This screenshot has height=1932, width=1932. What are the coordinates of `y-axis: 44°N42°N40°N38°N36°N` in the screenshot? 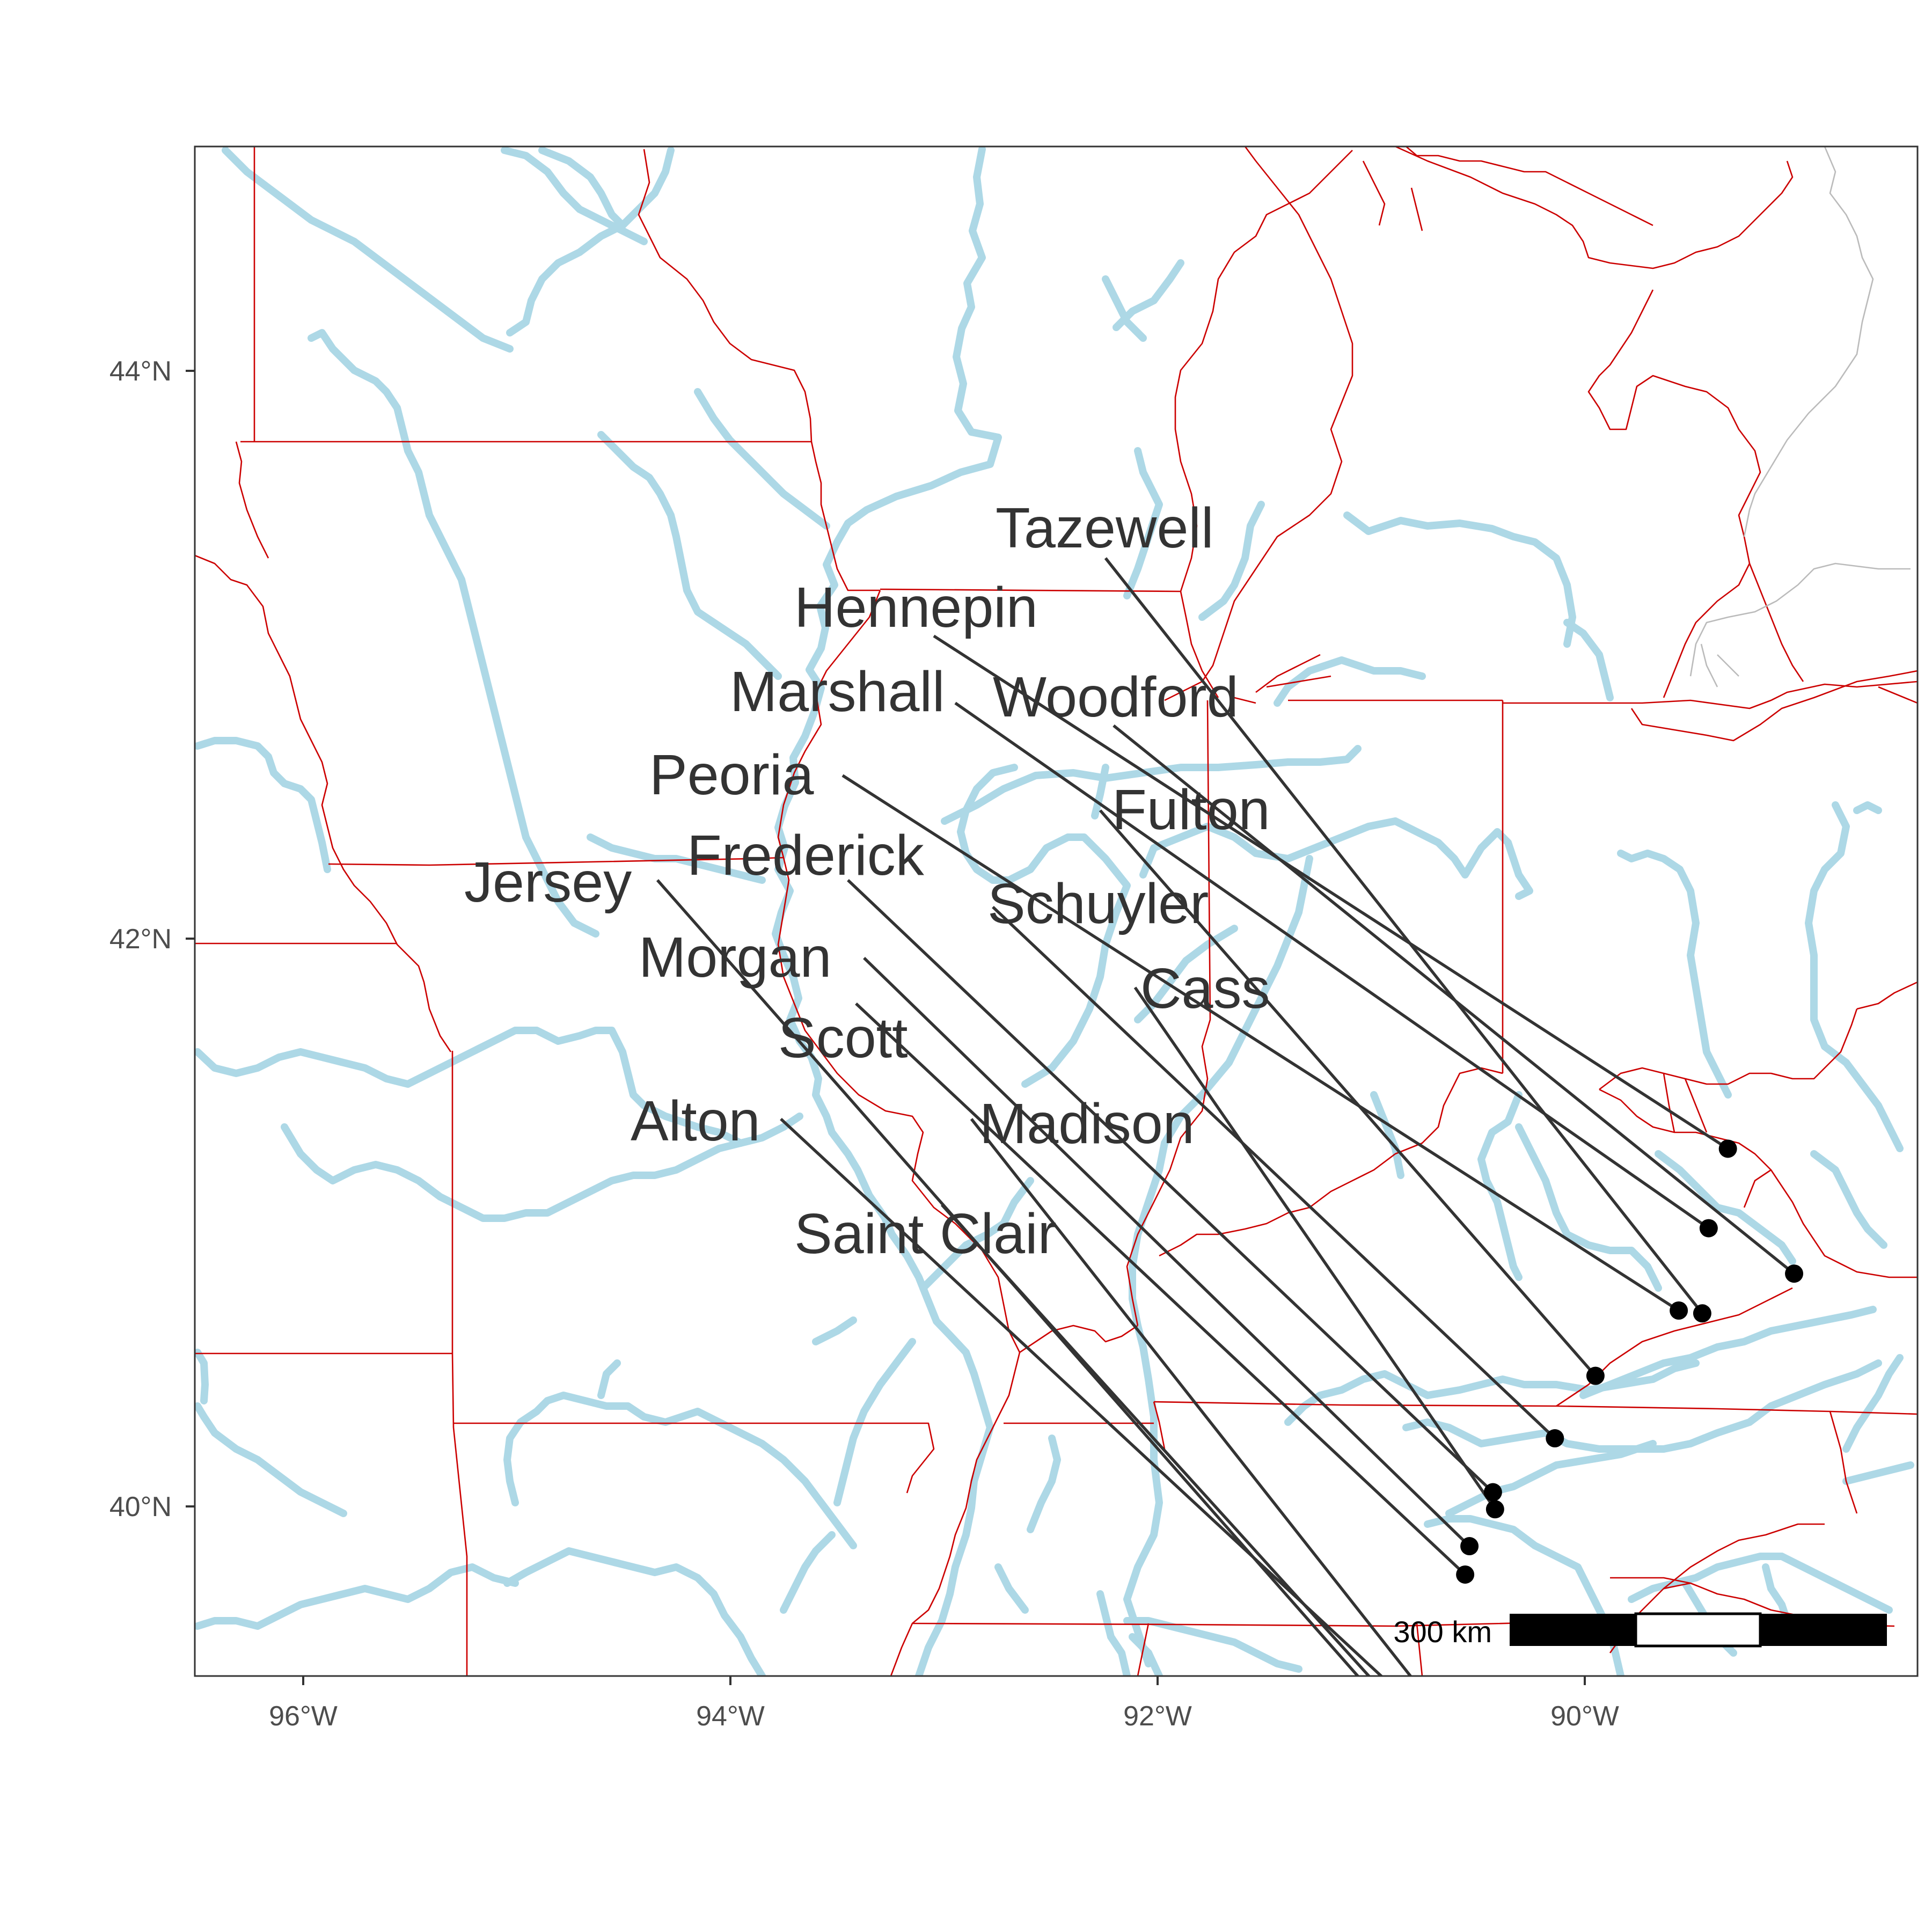 It's located at (152, 939).